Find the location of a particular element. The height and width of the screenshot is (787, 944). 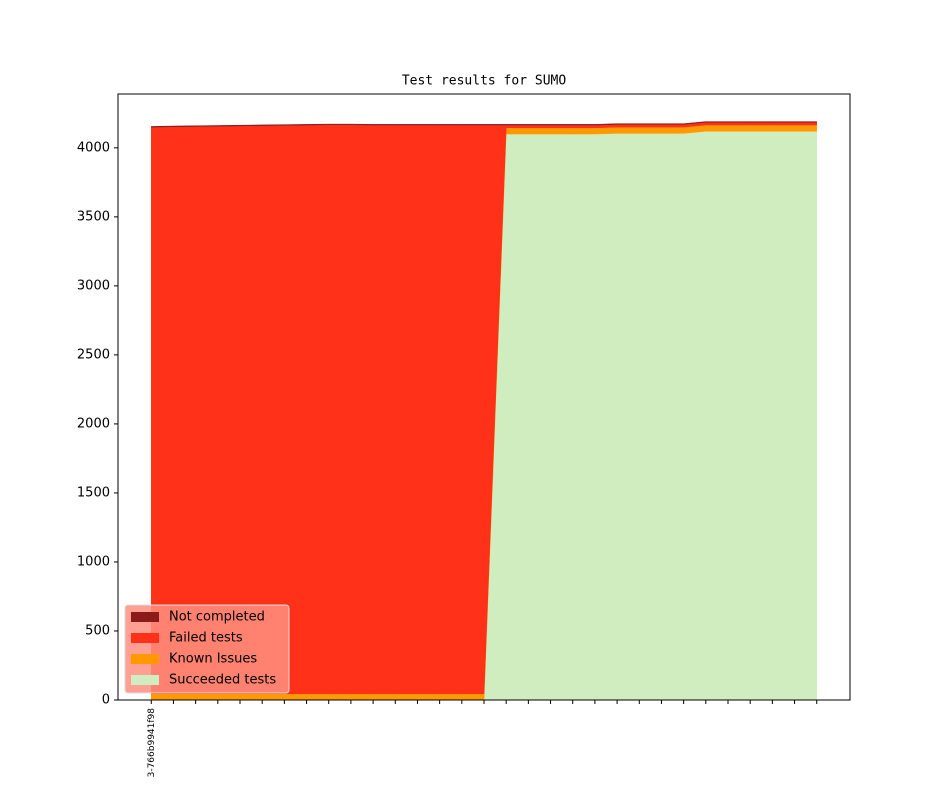

area is located at coordinates (484, 124).